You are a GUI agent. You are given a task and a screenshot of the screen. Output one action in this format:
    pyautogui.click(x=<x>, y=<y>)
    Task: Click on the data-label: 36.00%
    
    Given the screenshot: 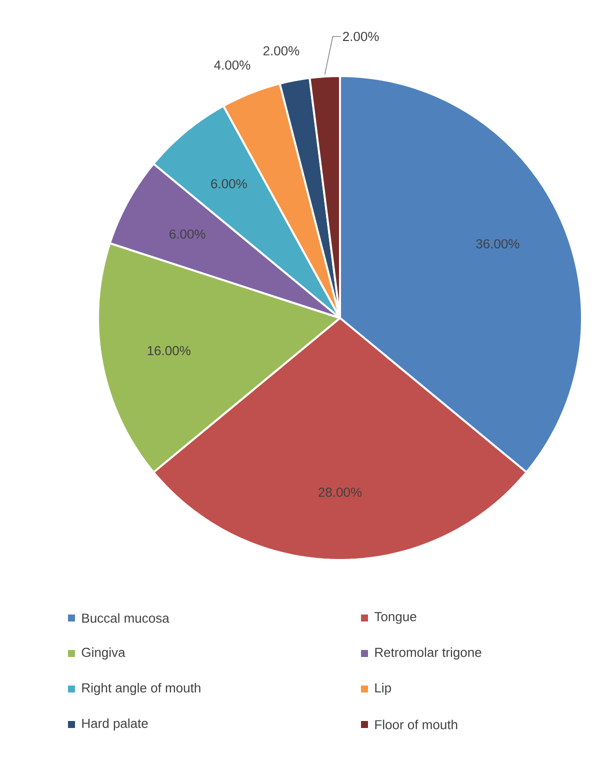 What is the action you would take?
    pyautogui.click(x=498, y=243)
    